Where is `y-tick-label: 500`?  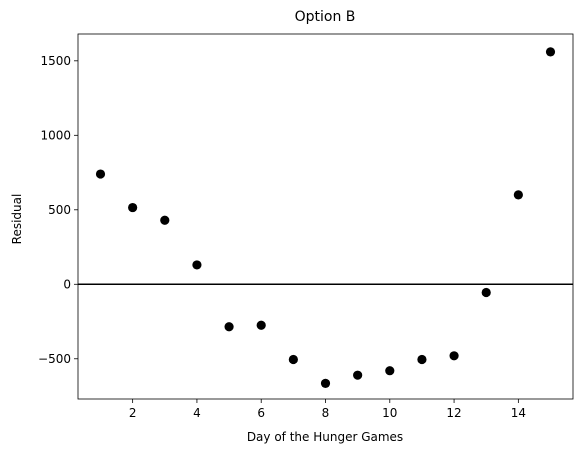 y-tick-label: 500 is located at coordinates (59, 210).